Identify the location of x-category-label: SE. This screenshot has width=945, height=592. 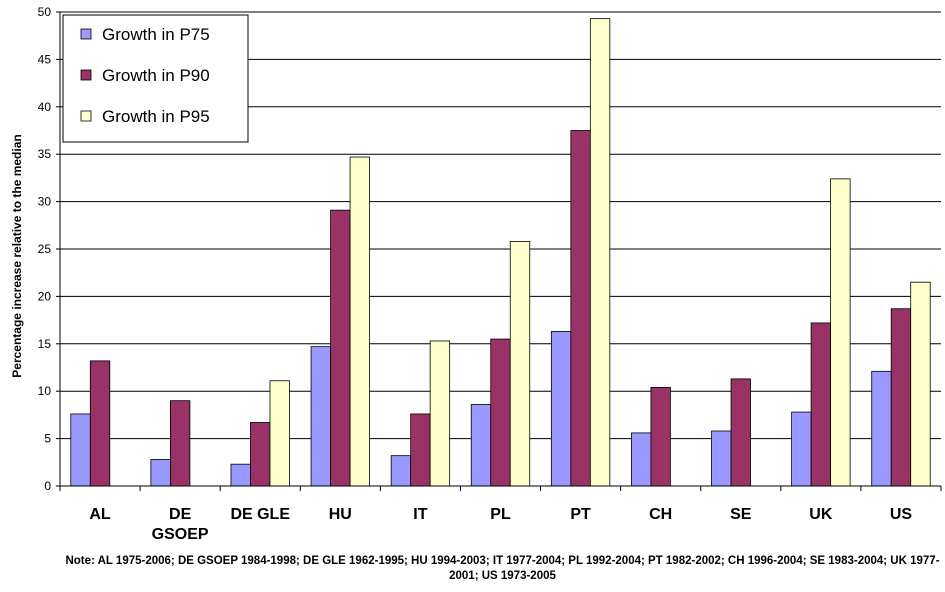
(741, 514).